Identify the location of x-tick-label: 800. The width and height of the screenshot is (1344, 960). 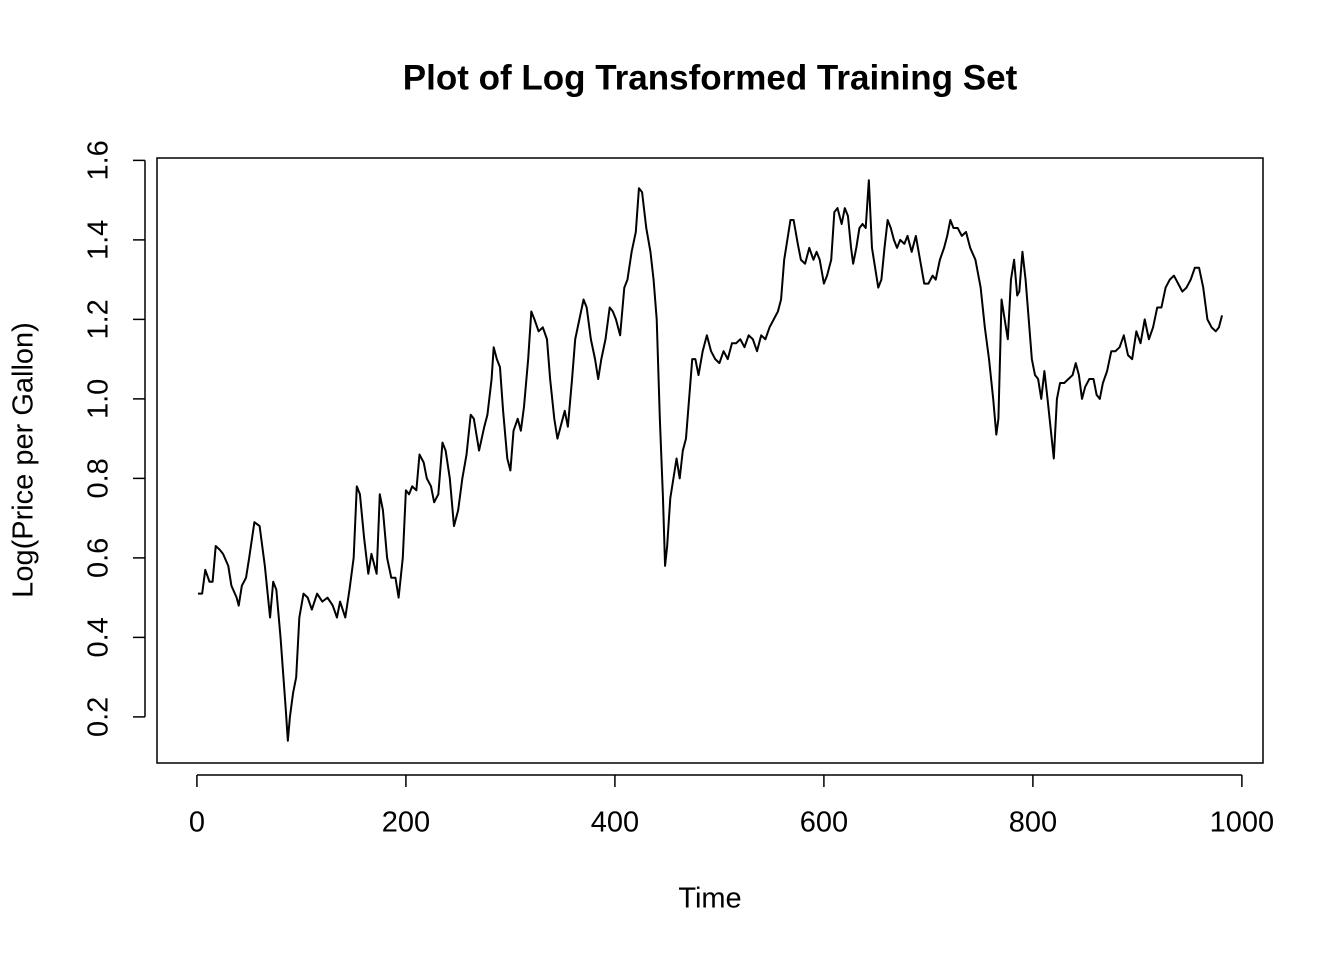
(1033, 823).